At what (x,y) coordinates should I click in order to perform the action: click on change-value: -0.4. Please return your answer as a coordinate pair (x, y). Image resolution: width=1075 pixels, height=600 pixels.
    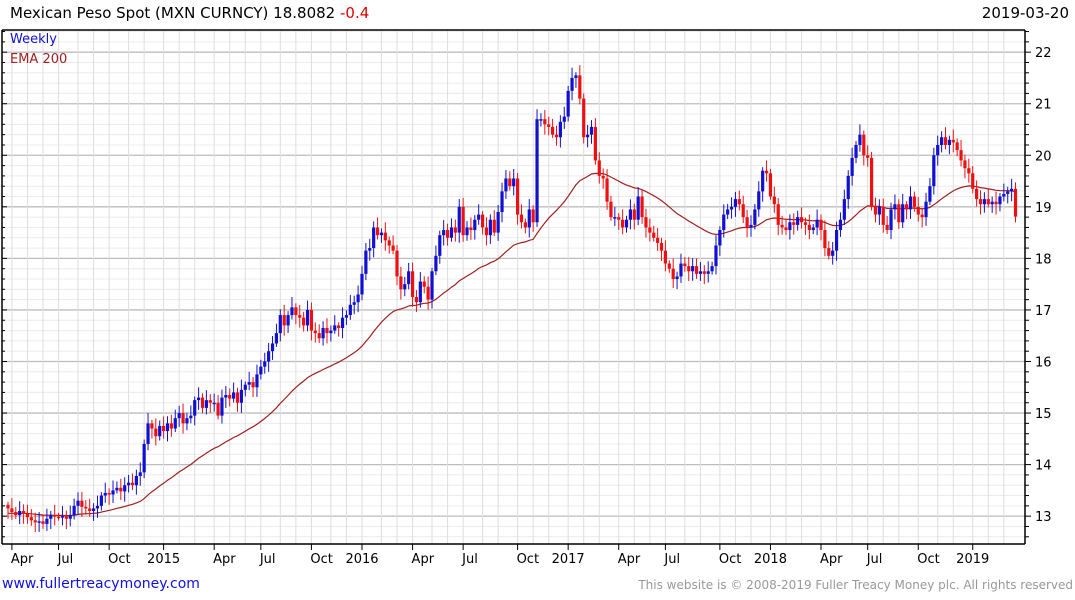
    Looking at the image, I should click on (355, 13).